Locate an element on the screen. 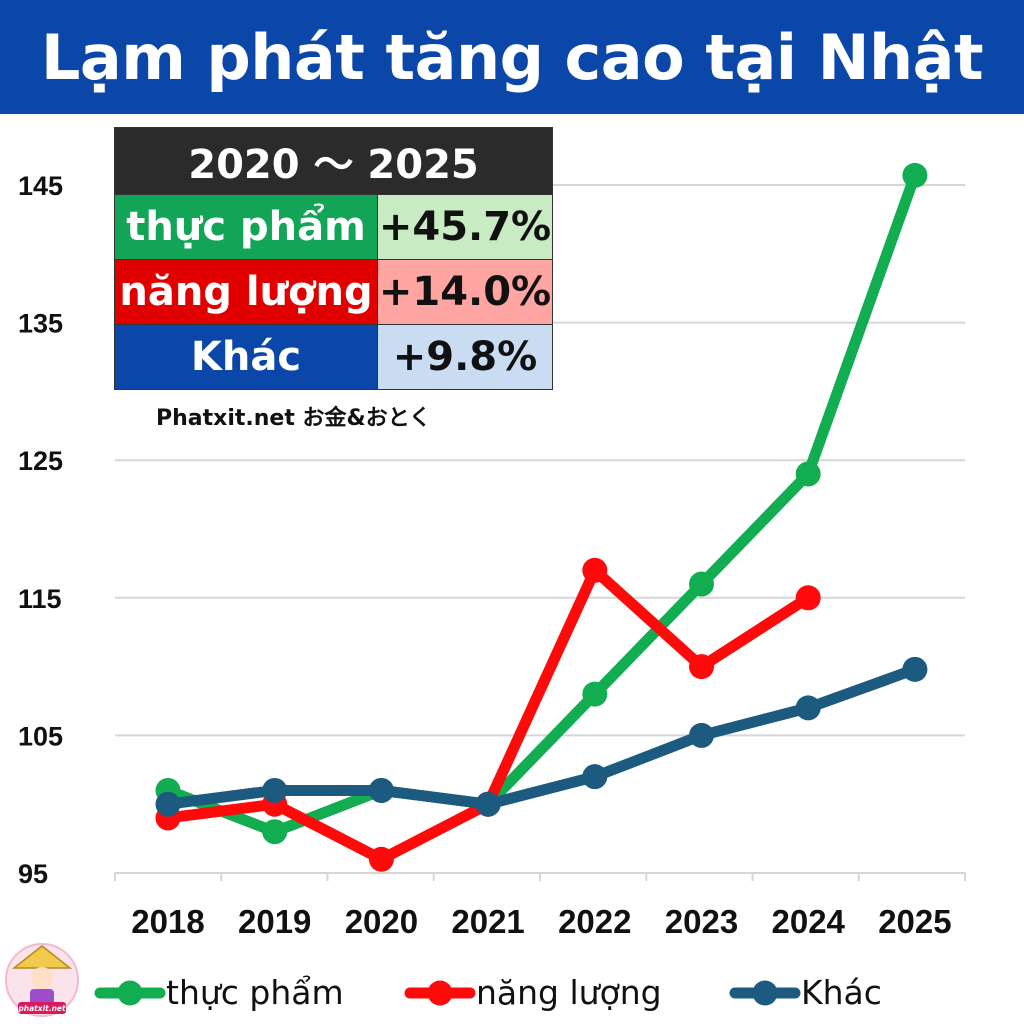 The height and width of the screenshot is (1024, 1024). summary-label-food: thực phẩm is located at coordinates (246, 227).